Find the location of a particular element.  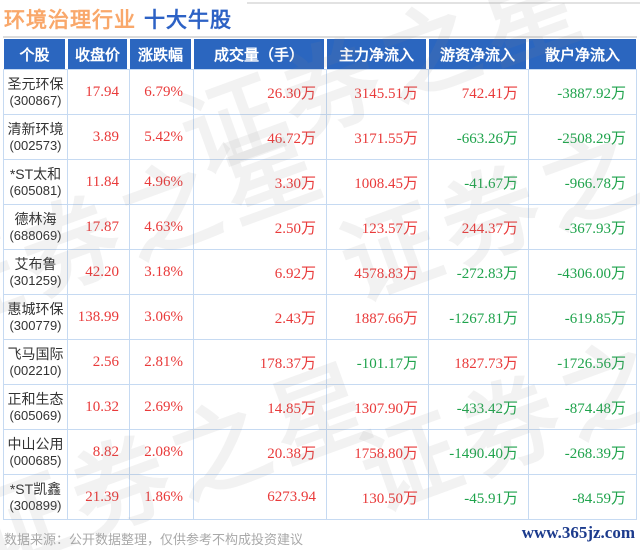

stock-code: (301259) is located at coordinates (35, 280).